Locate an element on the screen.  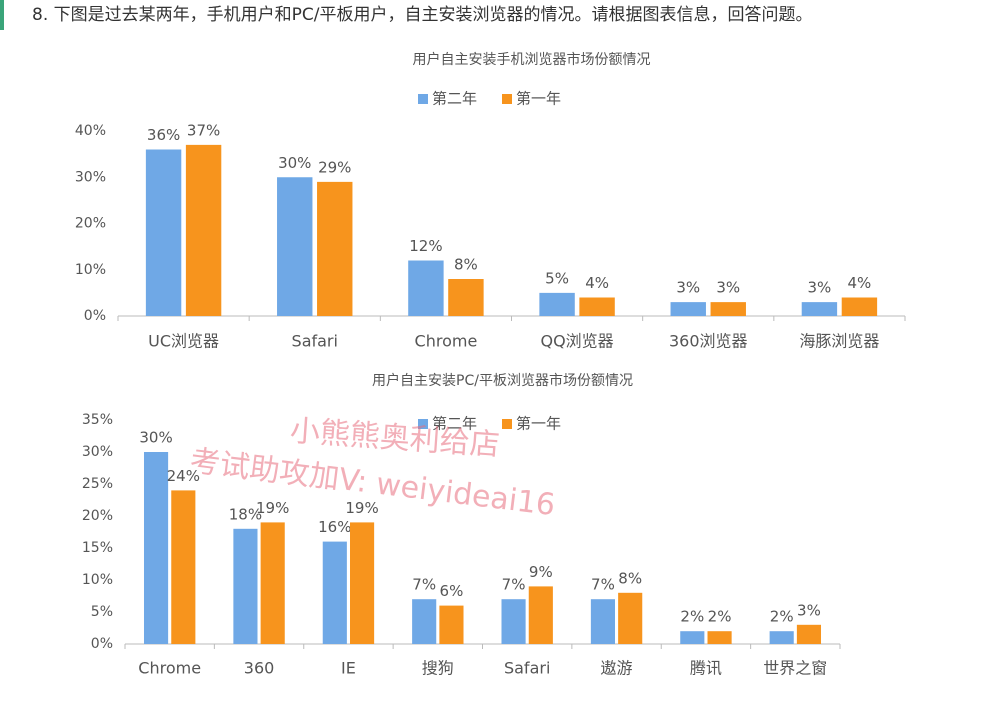
x-tick-label: 360 is located at coordinates (259, 668).